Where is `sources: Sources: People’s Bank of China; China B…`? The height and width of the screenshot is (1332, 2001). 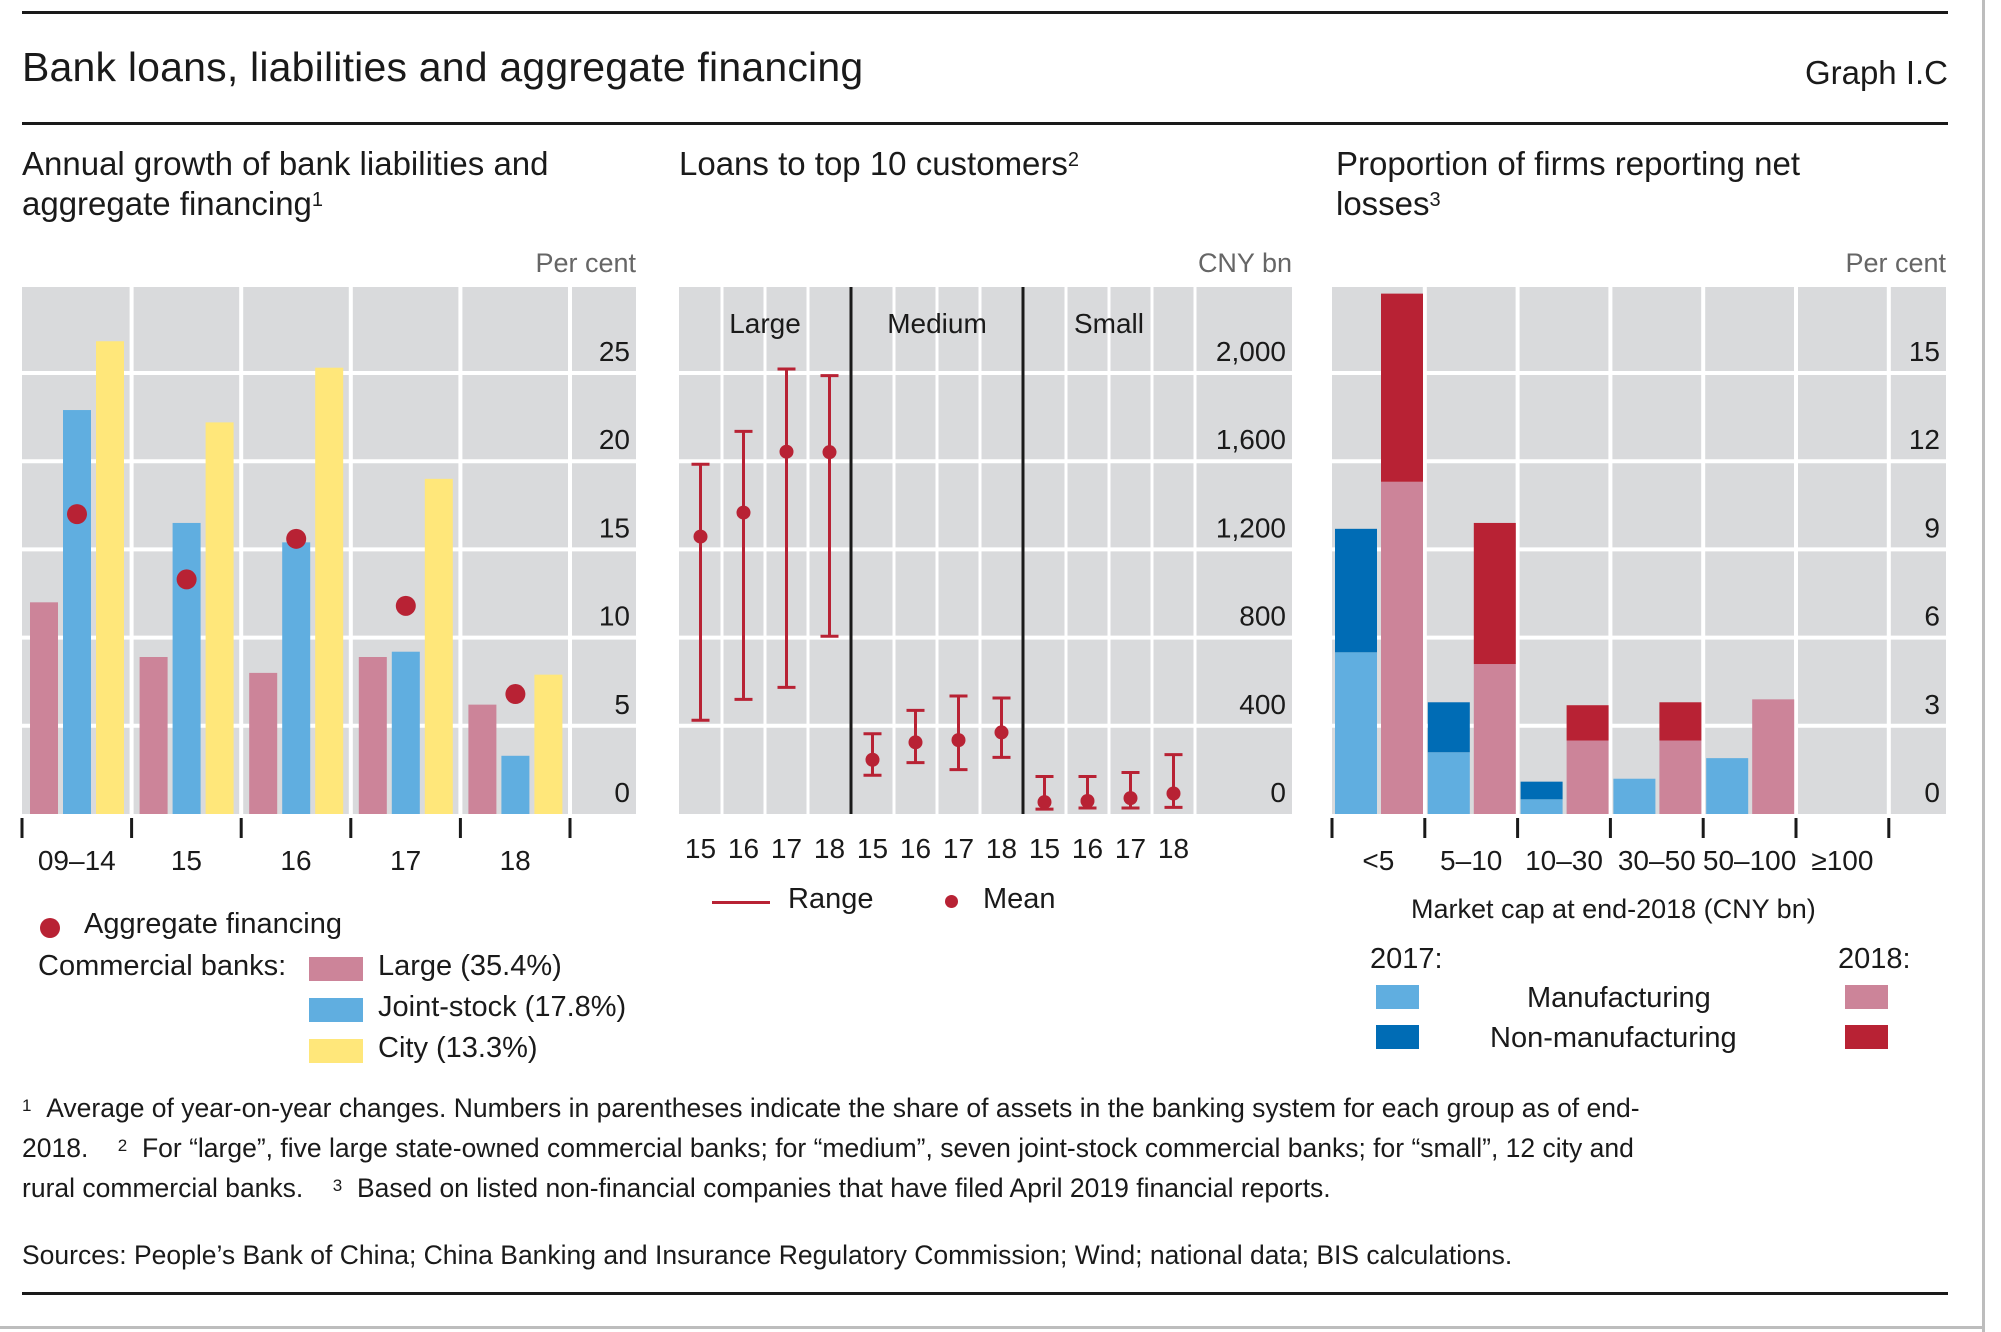
sources: Sources: People’s Bank of China; China B… is located at coordinates (767, 1255).